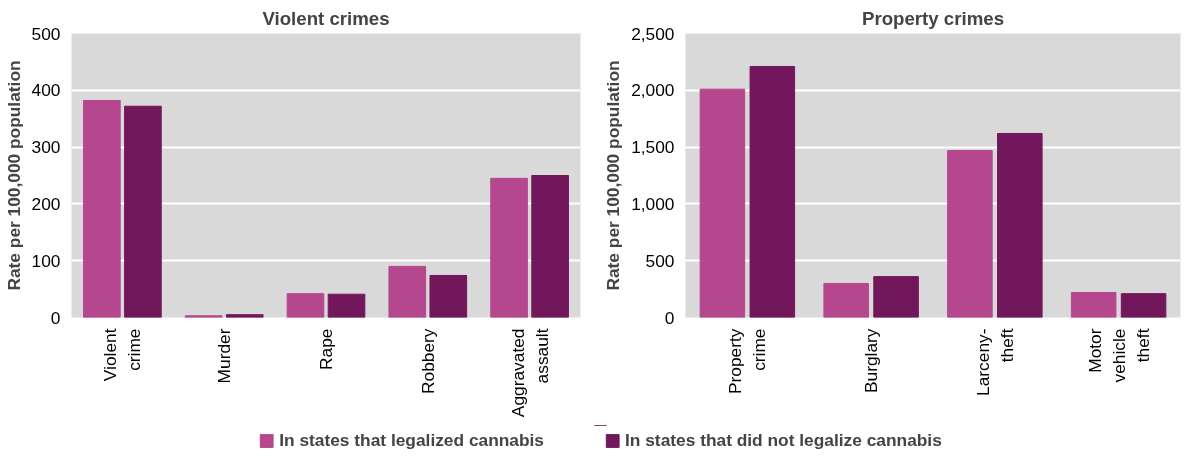  I want to click on y-tick-label: 1,000, so click(653, 203).